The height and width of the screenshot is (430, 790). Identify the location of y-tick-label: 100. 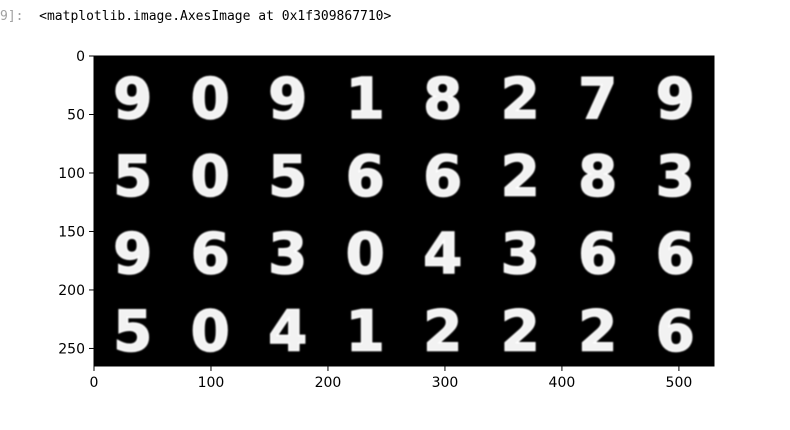
(71, 174).